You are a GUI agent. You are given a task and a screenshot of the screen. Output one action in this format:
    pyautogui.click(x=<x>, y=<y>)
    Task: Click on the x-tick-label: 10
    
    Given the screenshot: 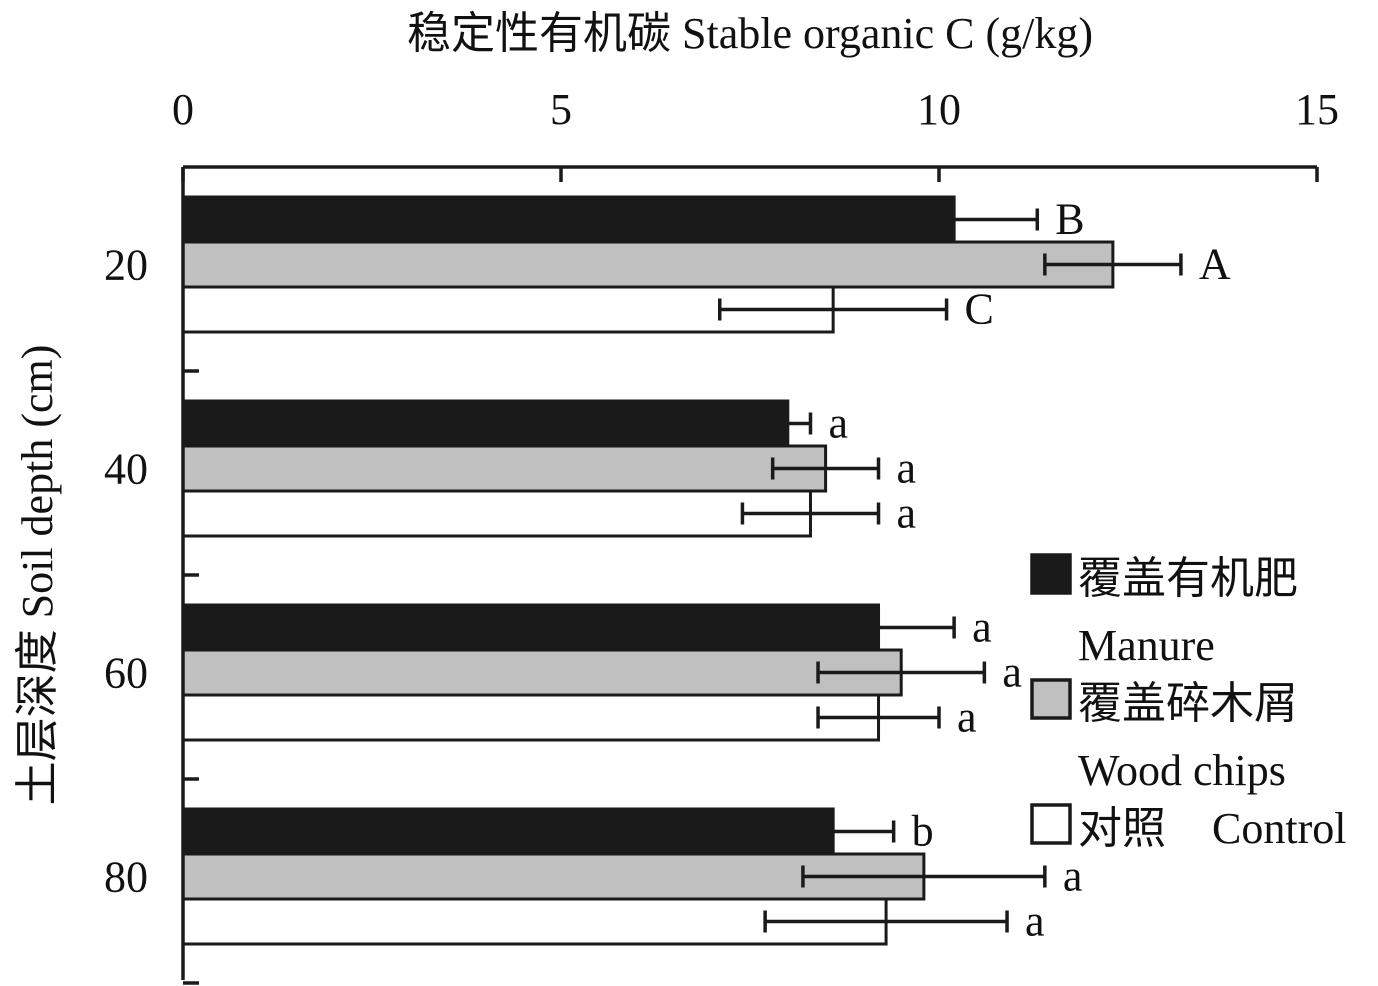 What is the action you would take?
    pyautogui.click(x=939, y=109)
    